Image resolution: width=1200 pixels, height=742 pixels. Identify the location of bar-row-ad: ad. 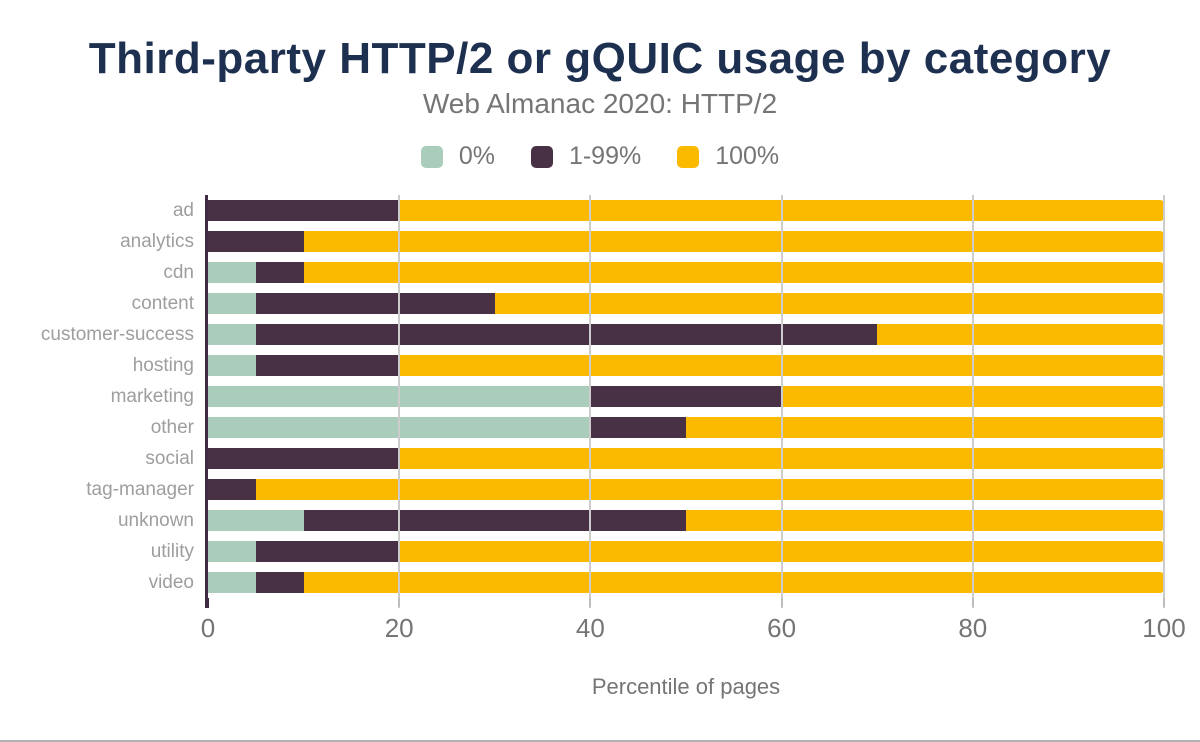
(668, 210).